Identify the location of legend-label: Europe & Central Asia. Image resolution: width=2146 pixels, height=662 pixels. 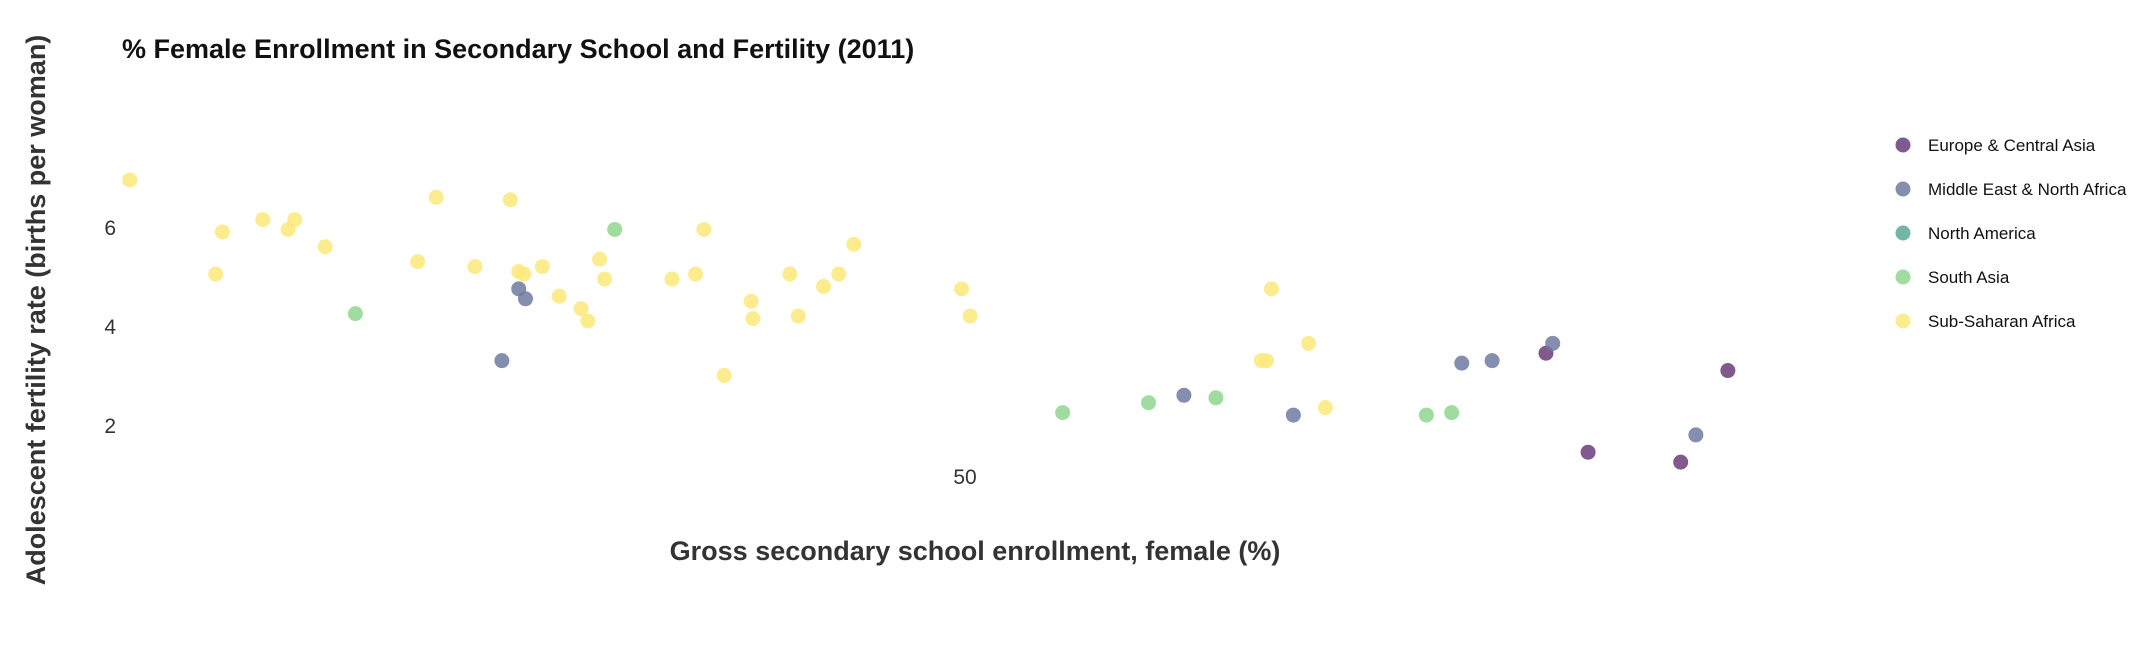
(2012, 145).